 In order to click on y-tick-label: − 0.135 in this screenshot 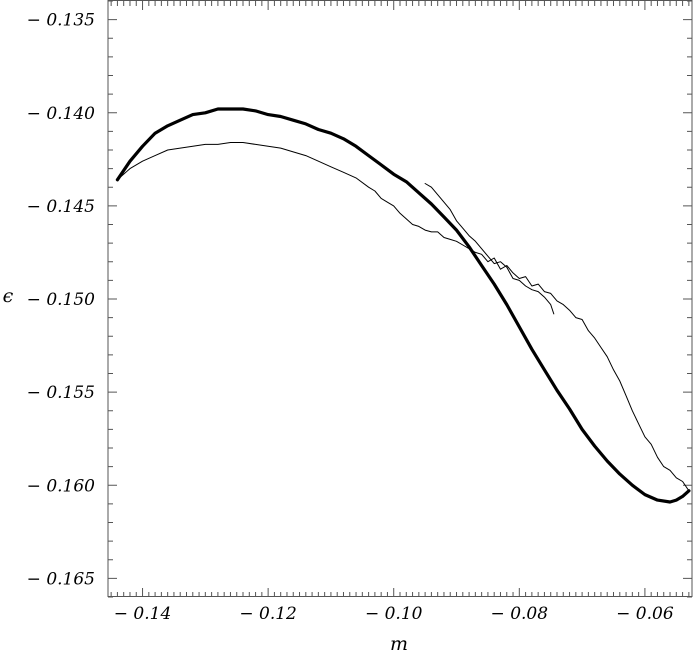, I will do `click(61, 21)`.